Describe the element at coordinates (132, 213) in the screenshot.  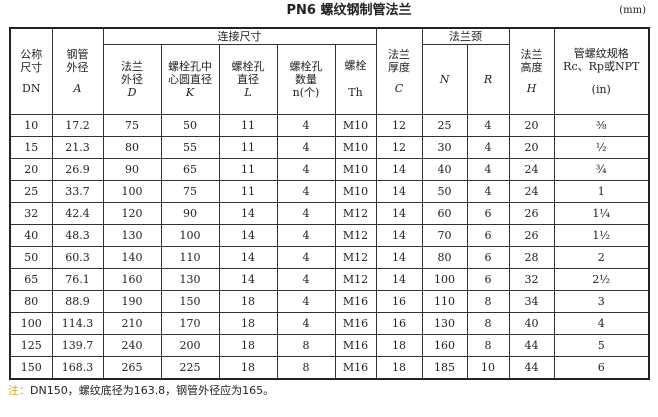
I see `table-cell: 120` at that location.